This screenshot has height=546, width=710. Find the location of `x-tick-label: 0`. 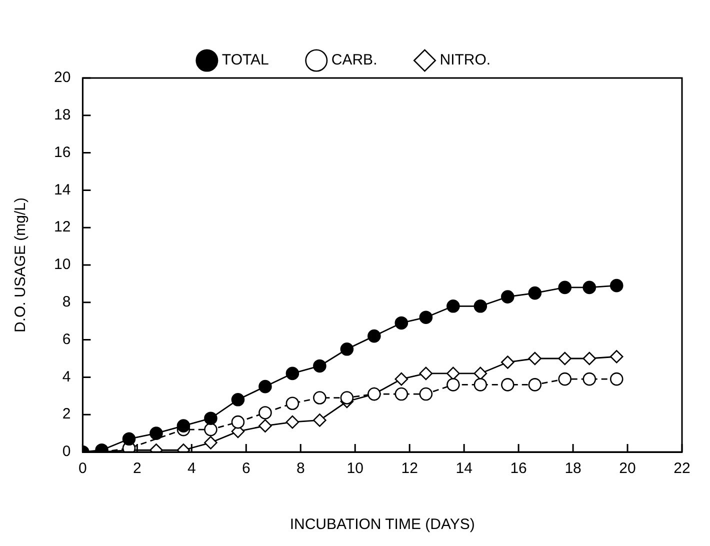

x-tick-label: 0 is located at coordinates (82, 469).